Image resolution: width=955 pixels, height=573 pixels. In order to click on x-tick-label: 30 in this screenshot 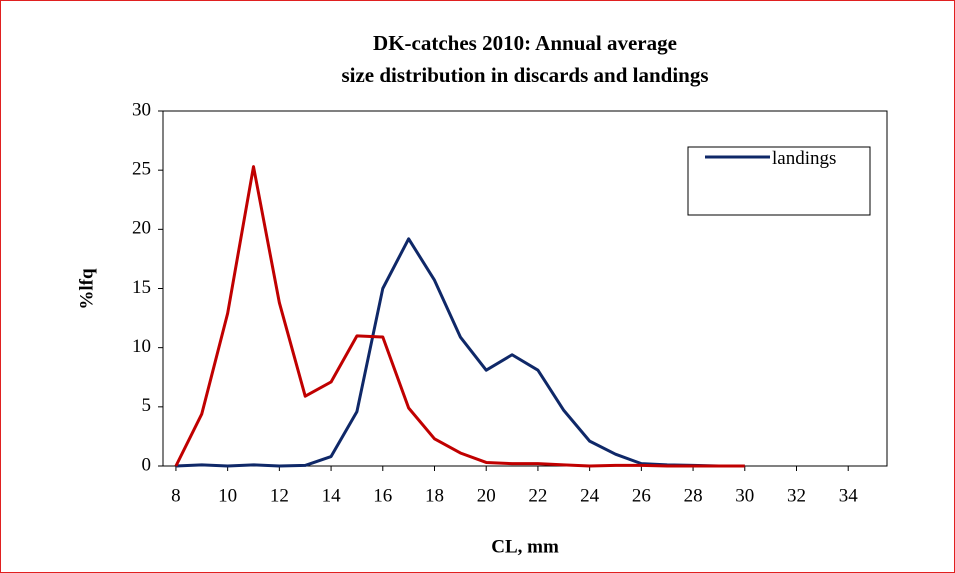, I will do `click(744, 495)`.